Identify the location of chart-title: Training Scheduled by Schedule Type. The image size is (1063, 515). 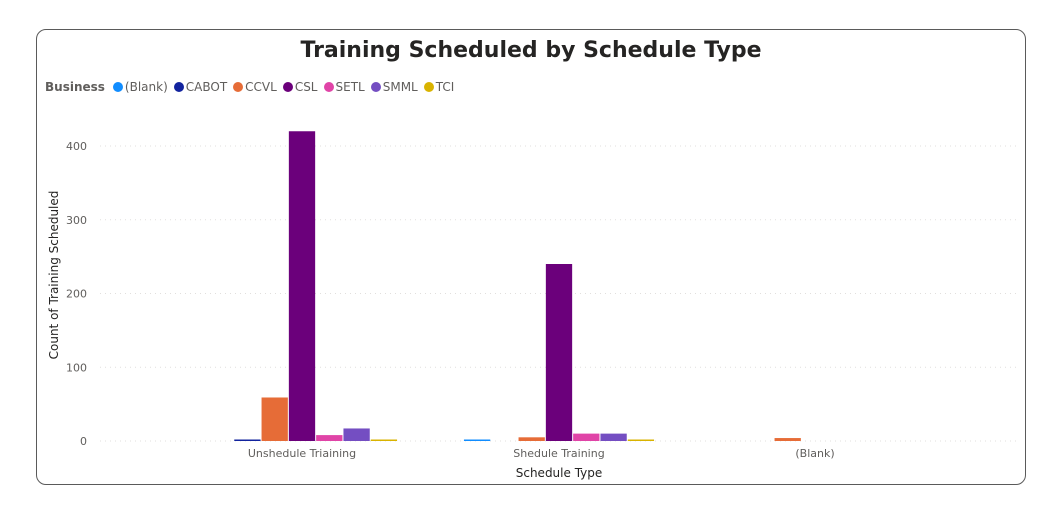
(531, 50).